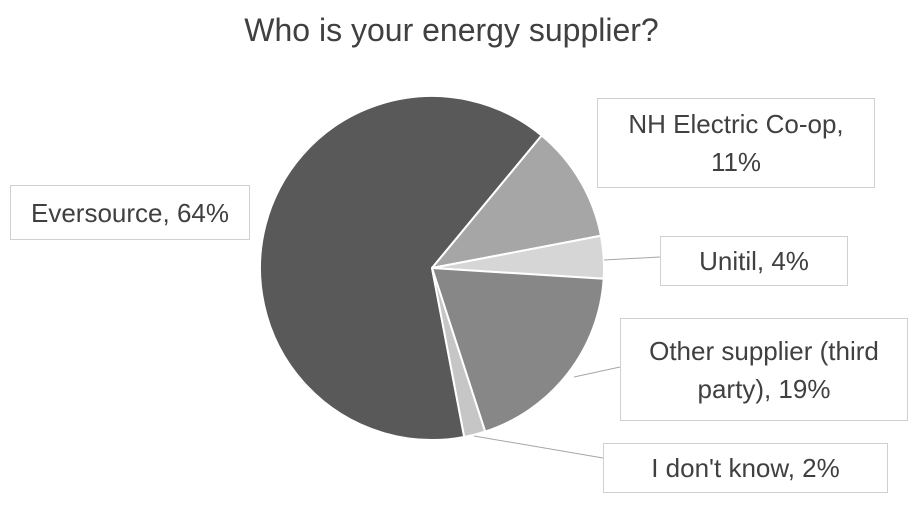 The width and height of the screenshot is (915, 517). I want to click on data-label-eversource: Eversource, 64%, so click(130, 212).